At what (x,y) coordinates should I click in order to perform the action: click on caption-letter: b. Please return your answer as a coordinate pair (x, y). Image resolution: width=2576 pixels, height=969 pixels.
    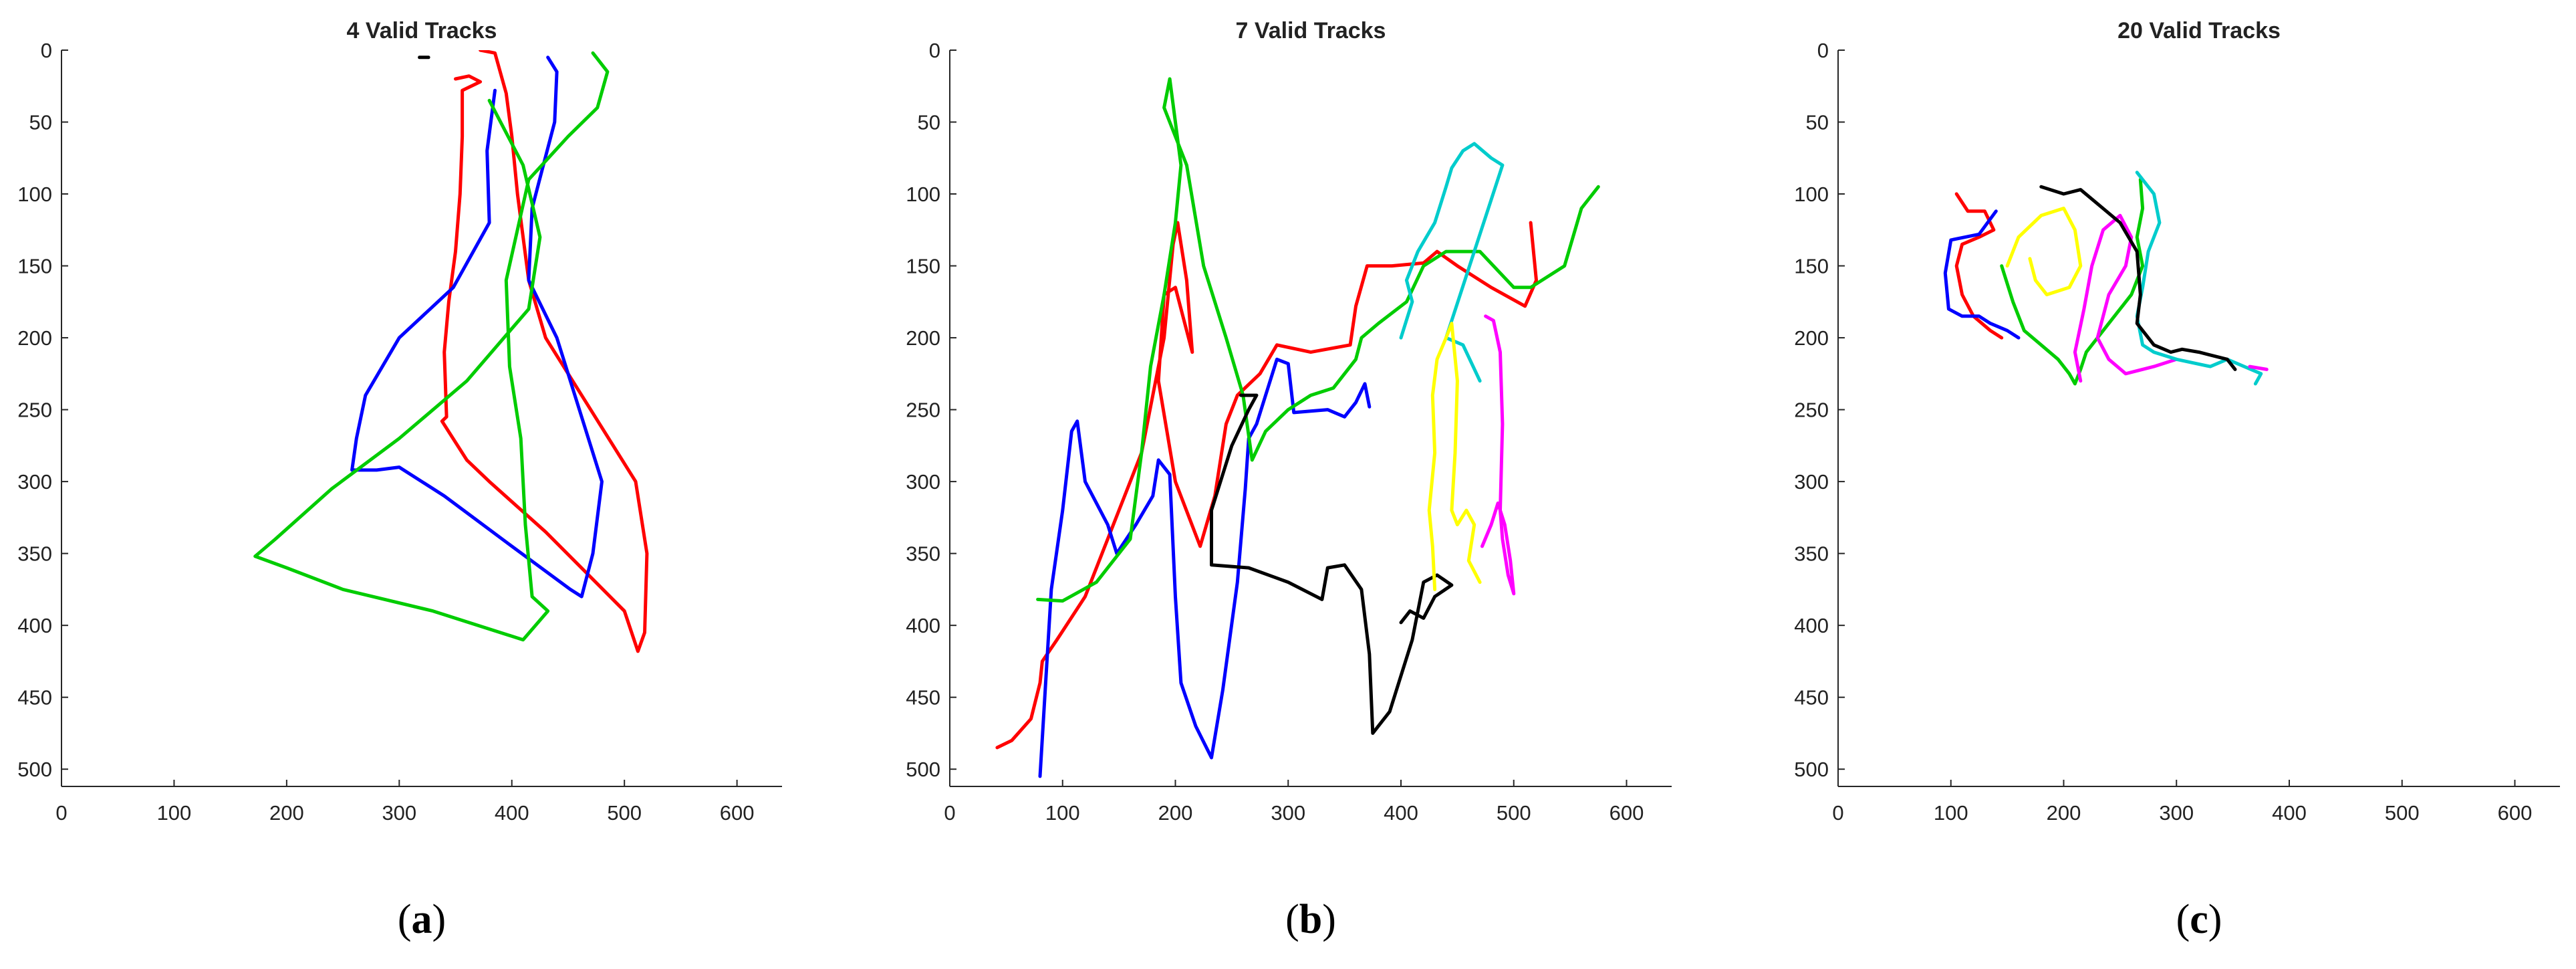
    Looking at the image, I should click on (1311, 919).